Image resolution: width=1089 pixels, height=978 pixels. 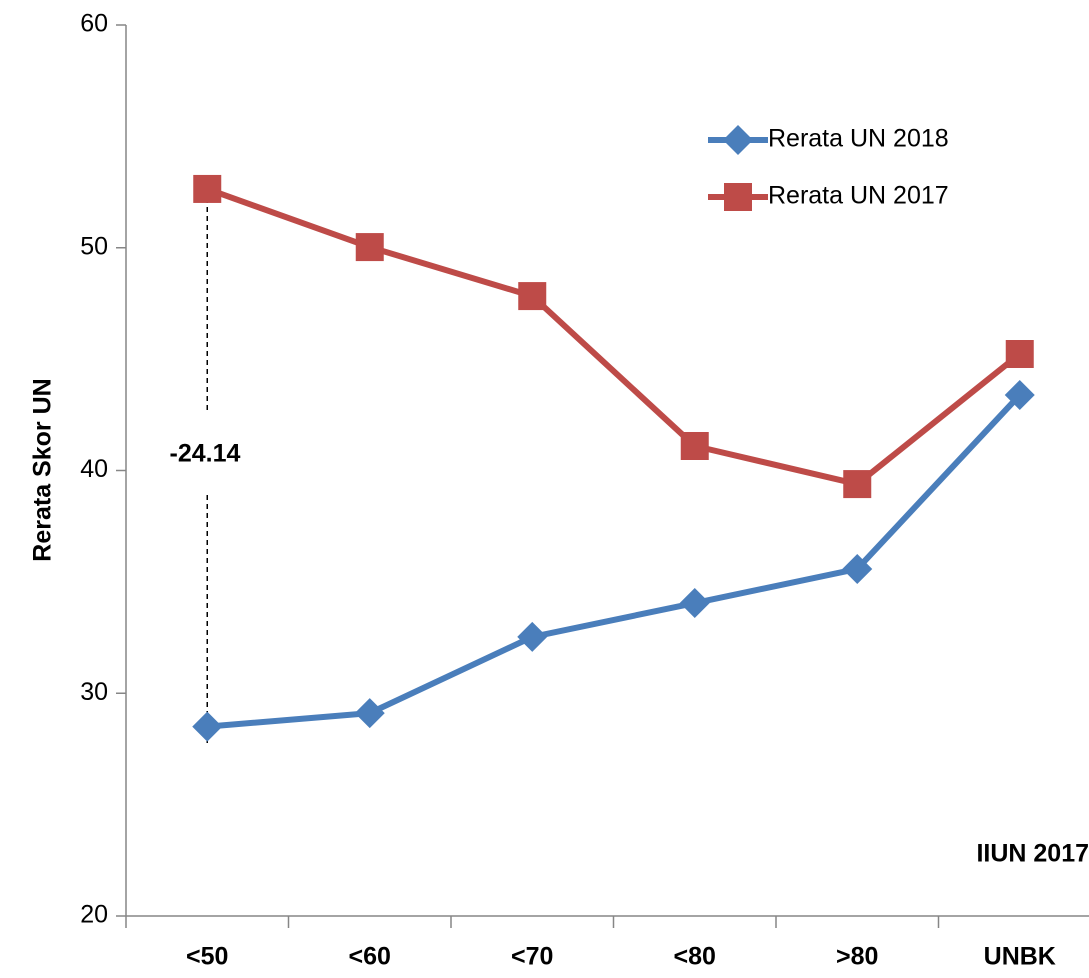 I want to click on x-tick-label: >80, so click(x=857, y=957).